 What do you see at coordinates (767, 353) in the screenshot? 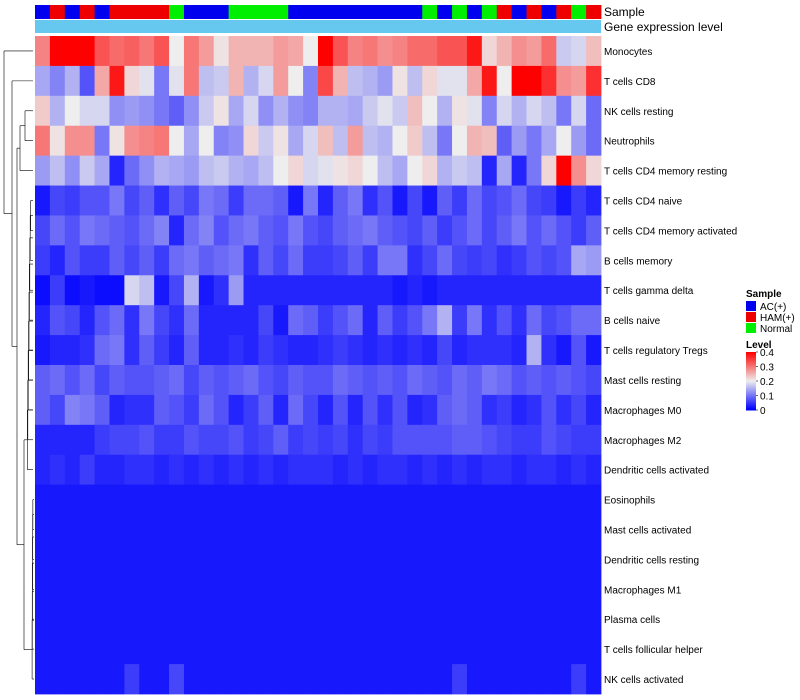
I see `legend-tick-label: 0.4` at bounding box center [767, 353].